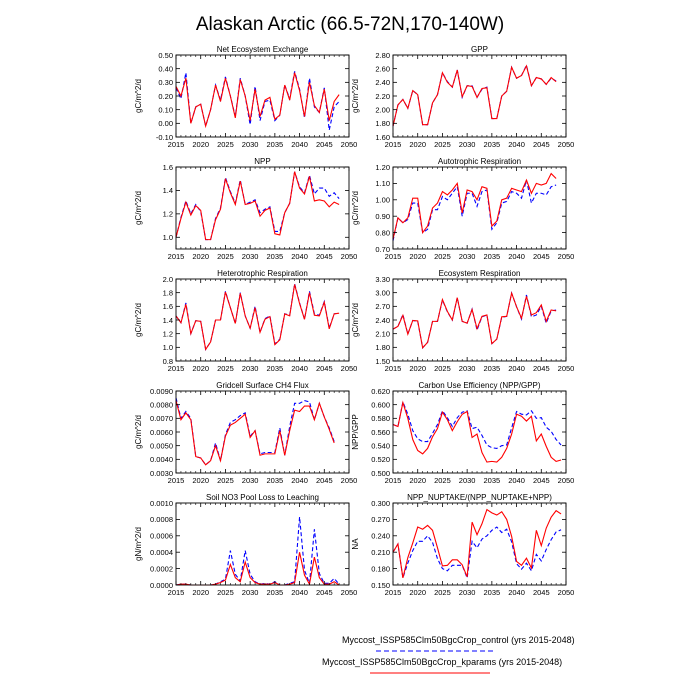 This screenshot has width=700, height=700. Describe the element at coordinates (165, 68) in the screenshot. I see `y-tick-label: 0.40` at that location.